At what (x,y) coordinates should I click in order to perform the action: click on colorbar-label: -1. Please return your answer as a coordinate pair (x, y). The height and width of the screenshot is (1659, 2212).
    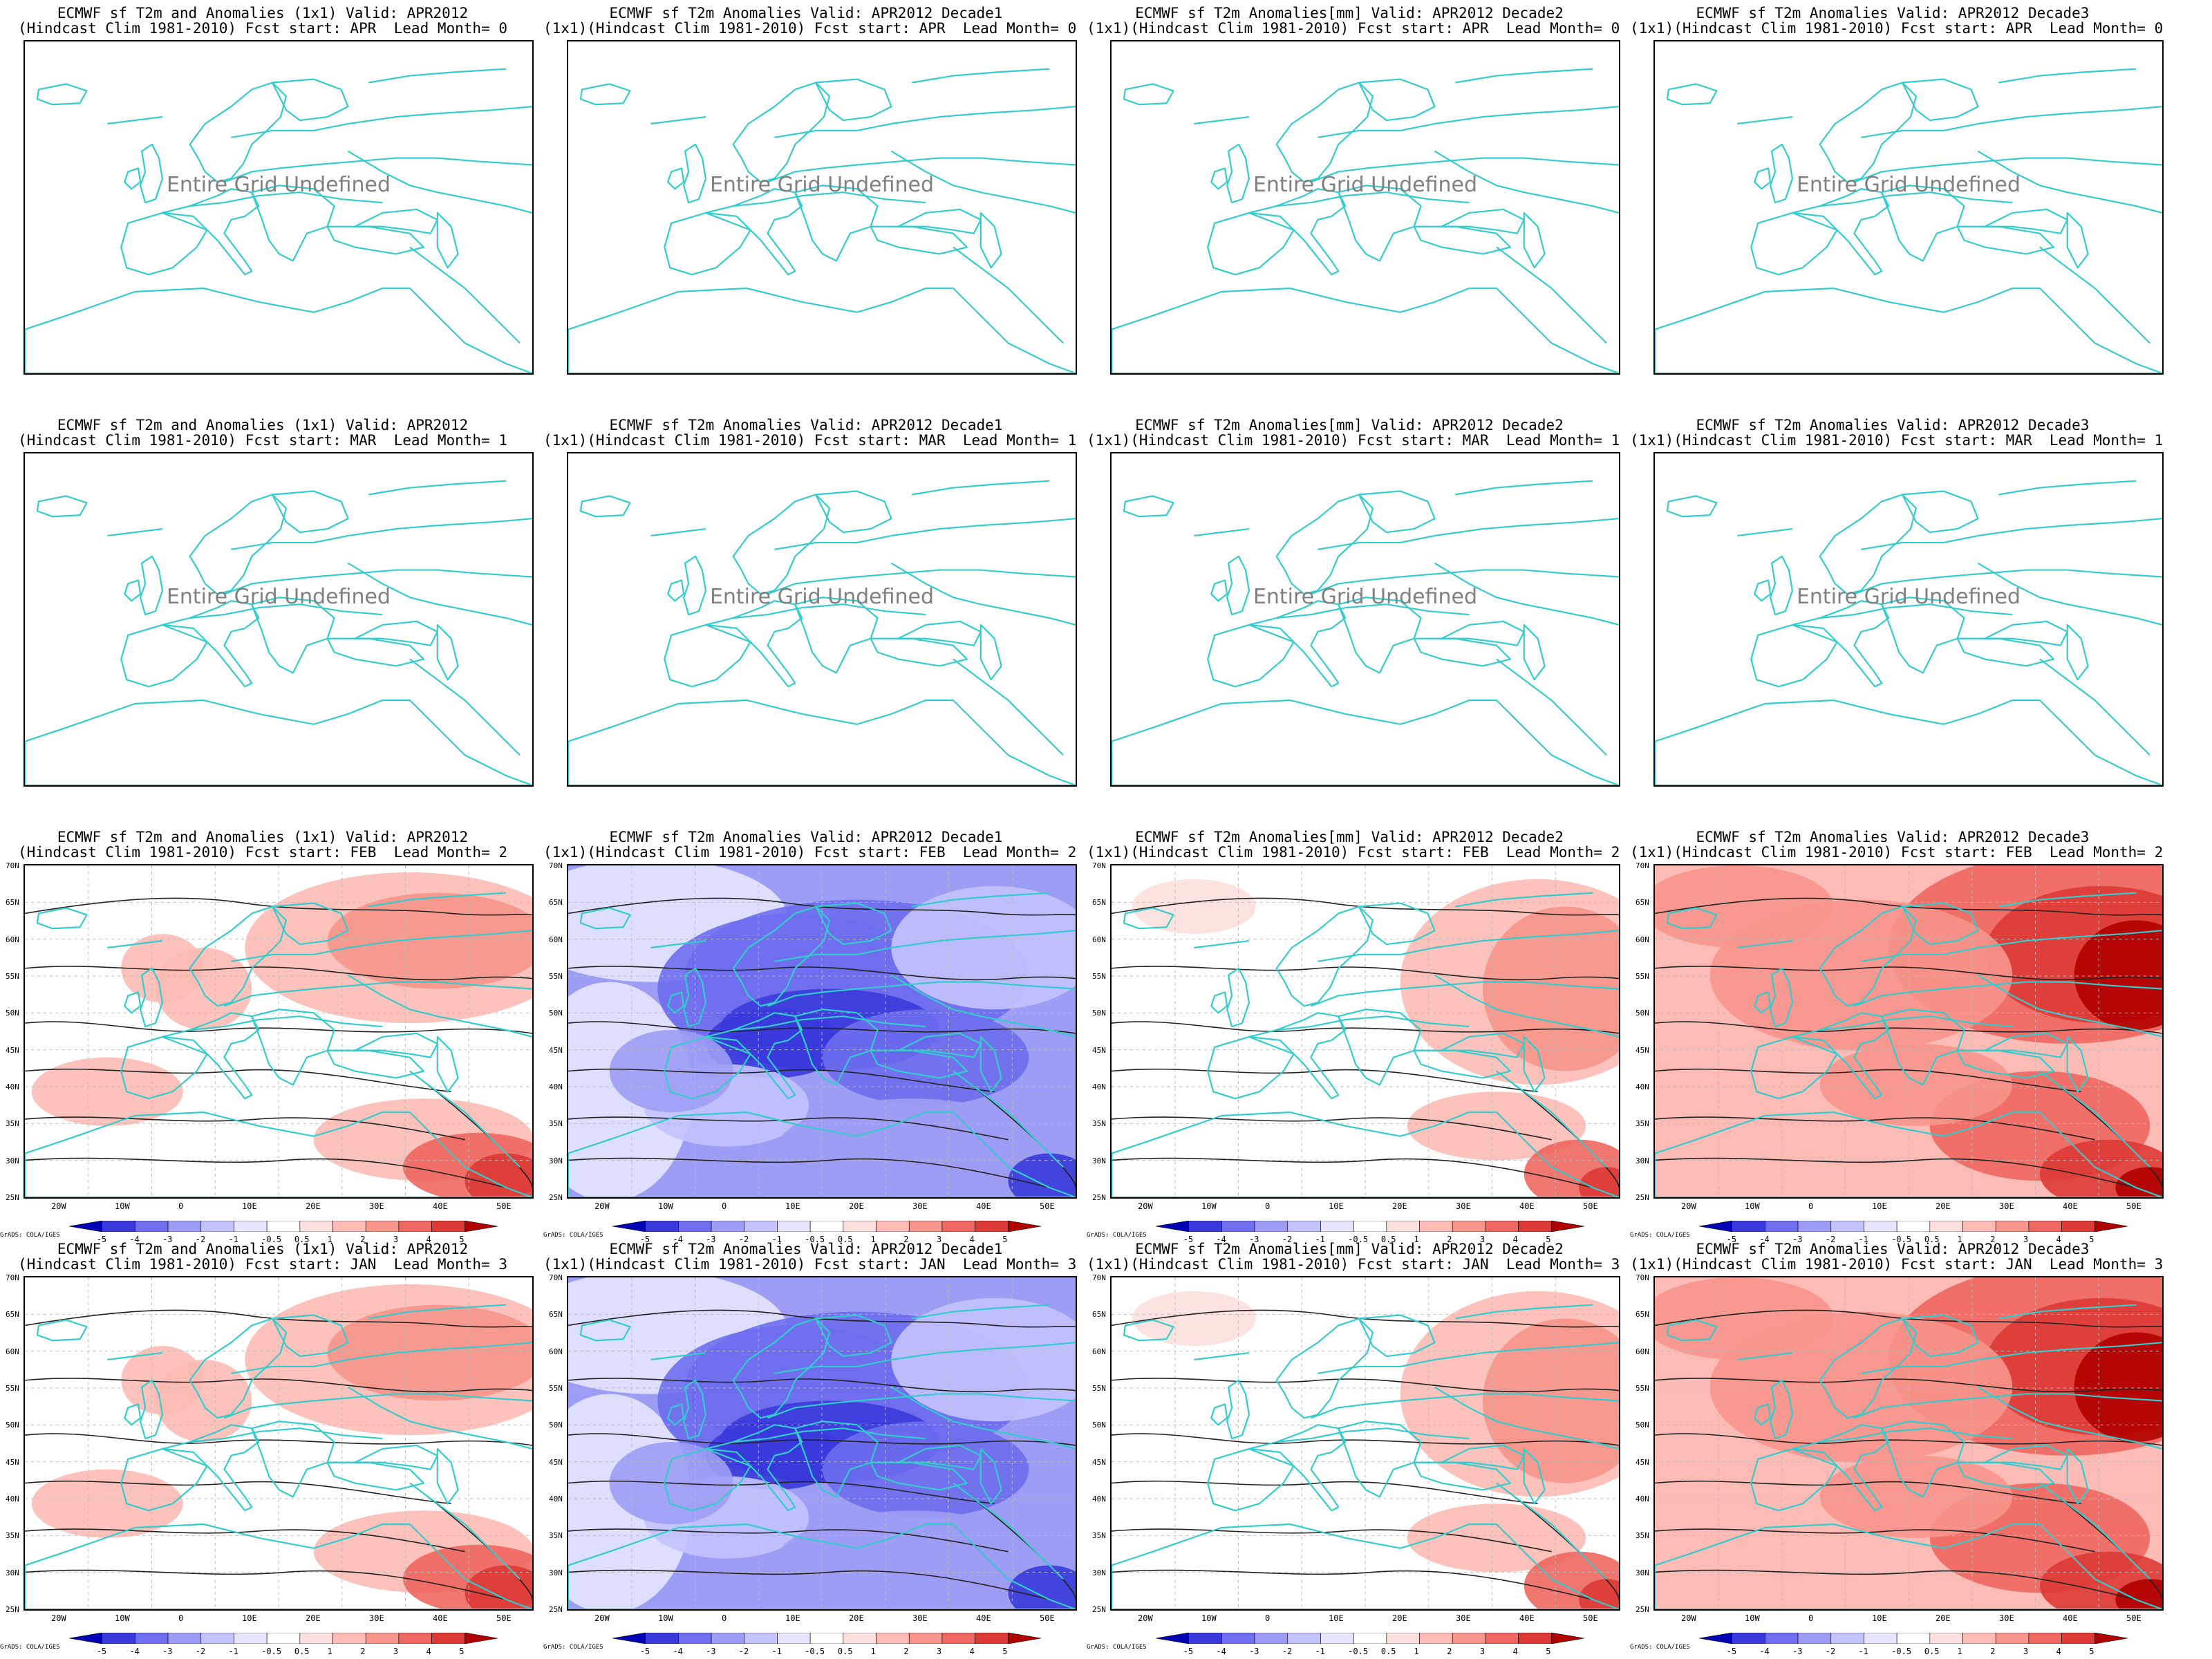
    Looking at the image, I should click on (1863, 1239).